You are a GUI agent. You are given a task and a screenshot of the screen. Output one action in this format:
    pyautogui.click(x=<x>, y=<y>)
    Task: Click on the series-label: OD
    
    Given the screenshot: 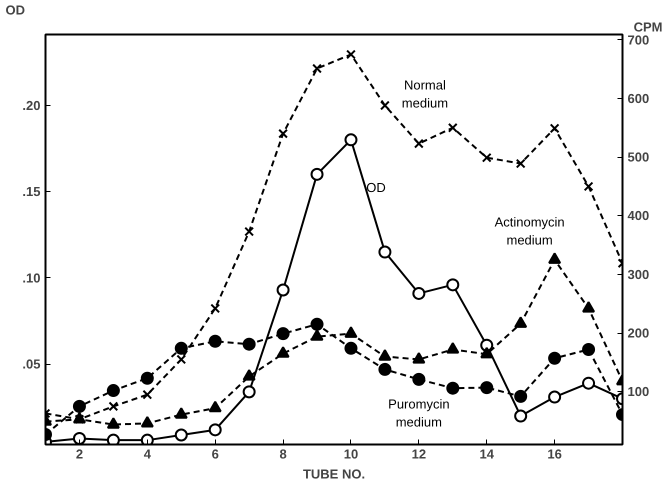 What is the action you would take?
    pyautogui.click(x=376, y=187)
    